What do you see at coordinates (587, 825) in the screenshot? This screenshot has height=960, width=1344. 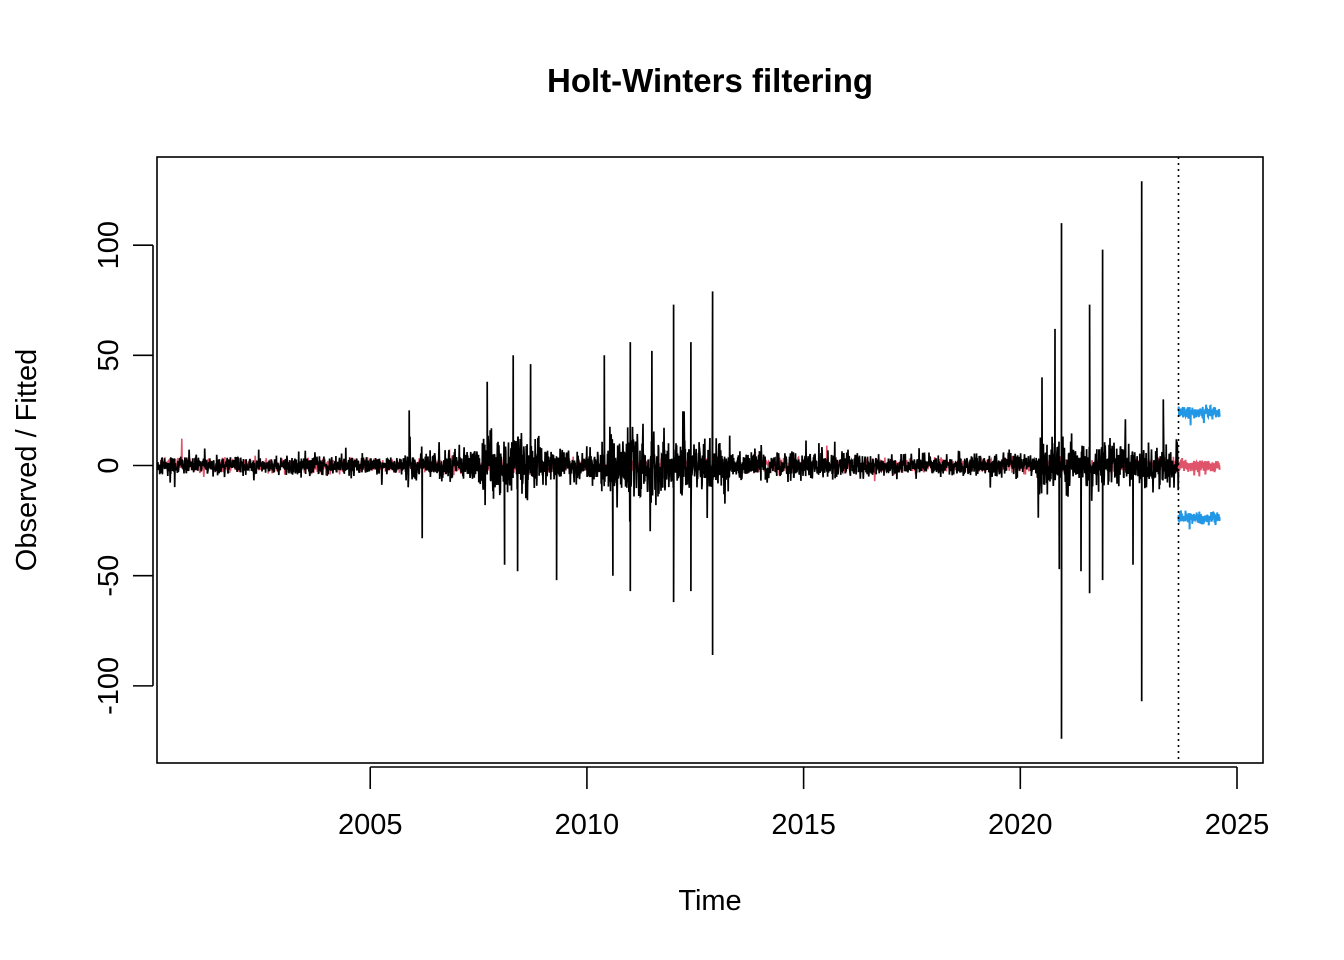 I see `x-tick-label: 2010` at bounding box center [587, 825].